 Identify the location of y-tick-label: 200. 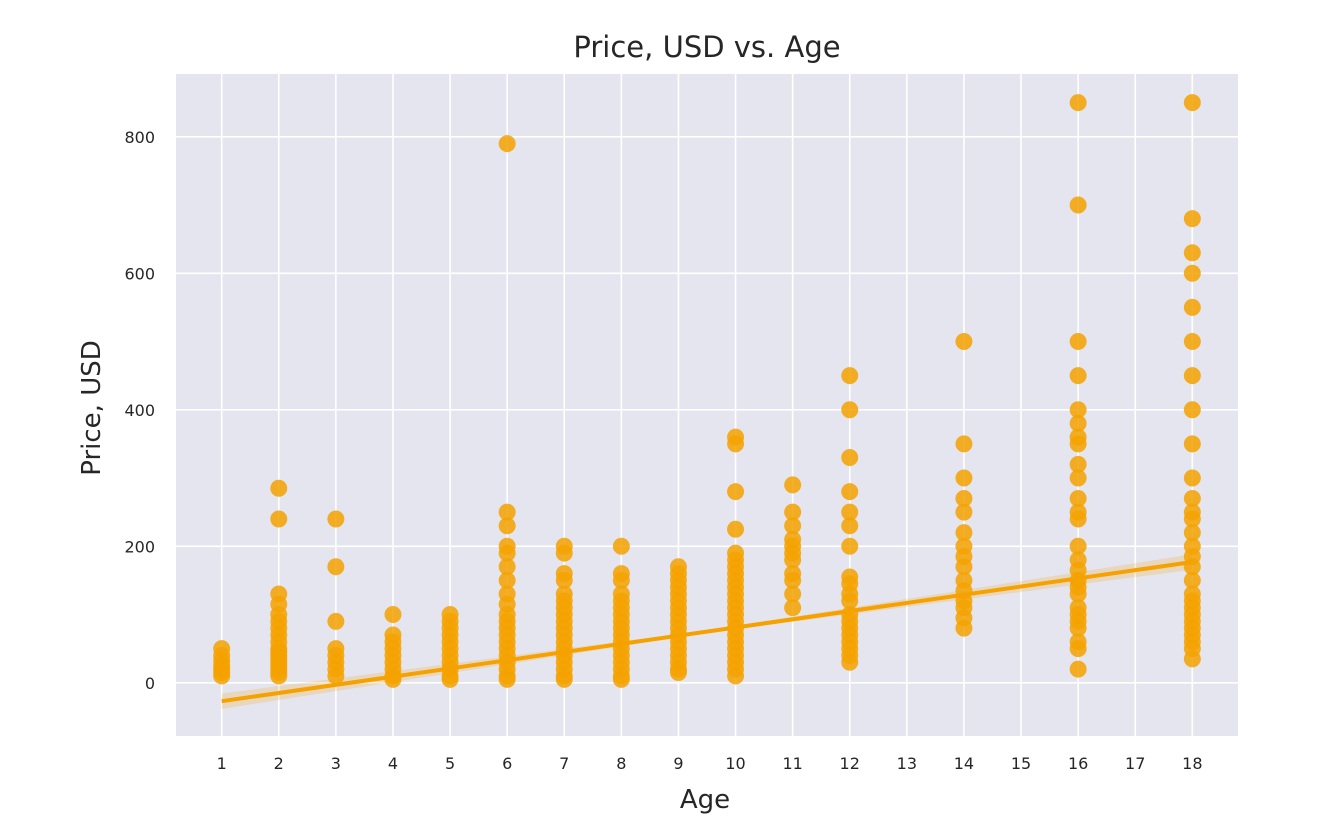
(139, 546).